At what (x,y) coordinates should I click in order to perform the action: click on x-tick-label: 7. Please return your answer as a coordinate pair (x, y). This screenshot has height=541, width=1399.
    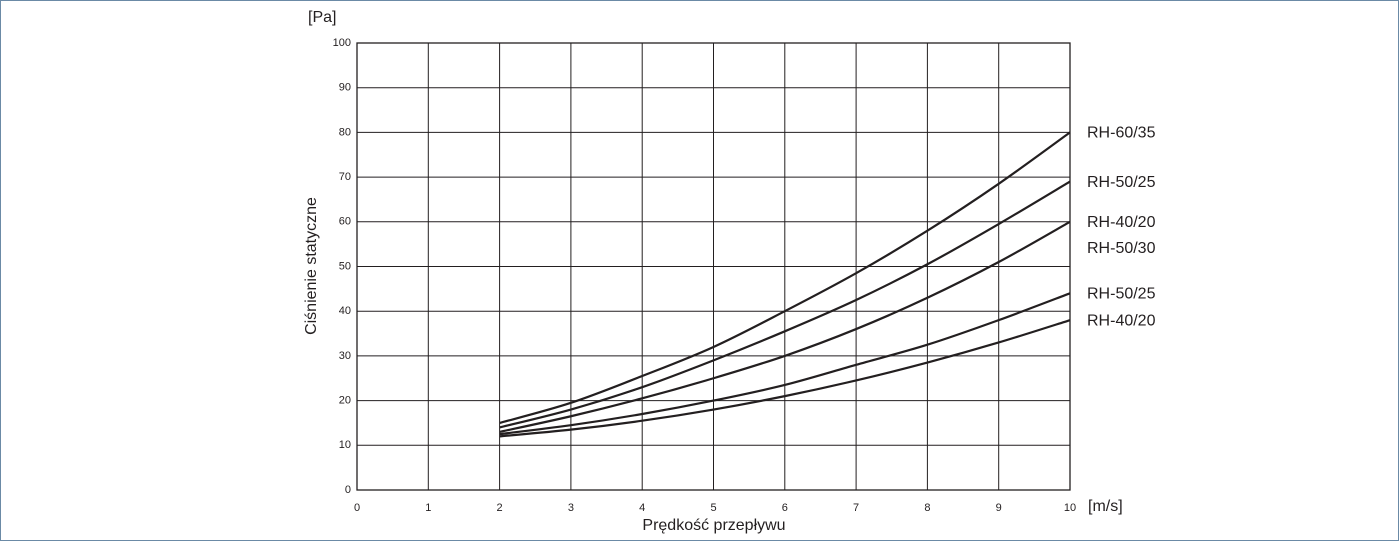
    Looking at the image, I should click on (856, 508).